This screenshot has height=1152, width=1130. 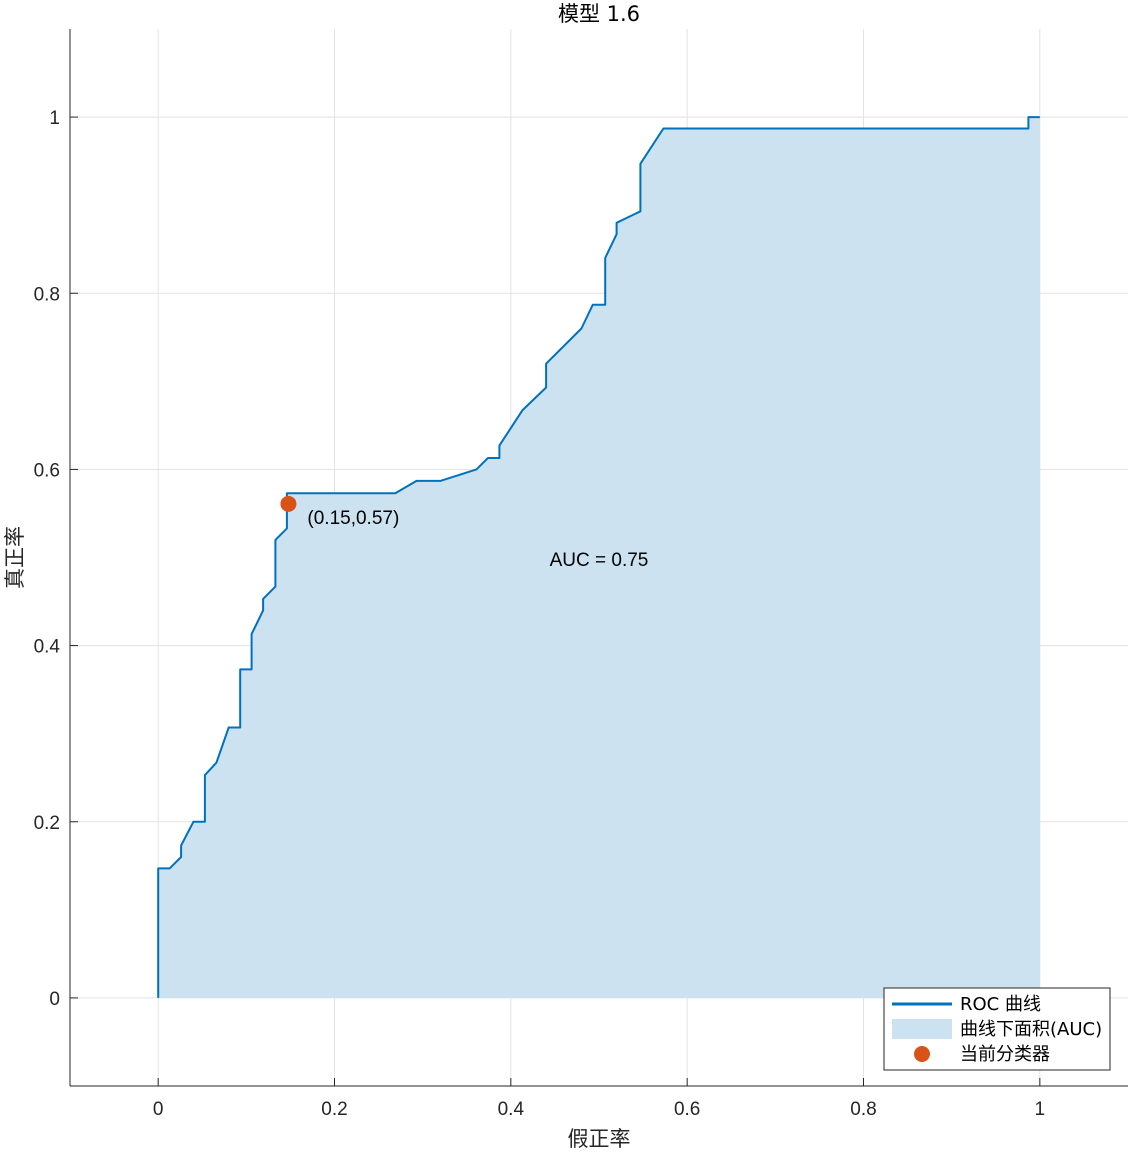 I want to click on y-axis-ticks: 0 0.2 0.4 0.6 0.8 1, so click(x=56, y=559).